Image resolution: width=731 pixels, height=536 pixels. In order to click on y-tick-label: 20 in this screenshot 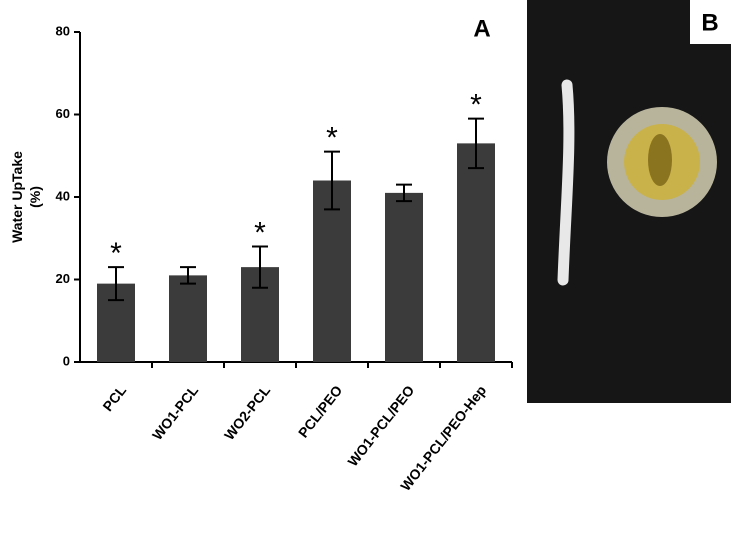, I will do `click(63, 278)`.